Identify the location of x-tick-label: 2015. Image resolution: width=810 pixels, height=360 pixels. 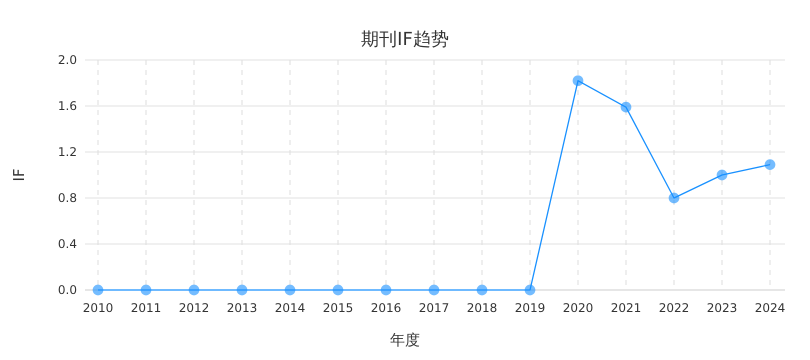
(338, 308).